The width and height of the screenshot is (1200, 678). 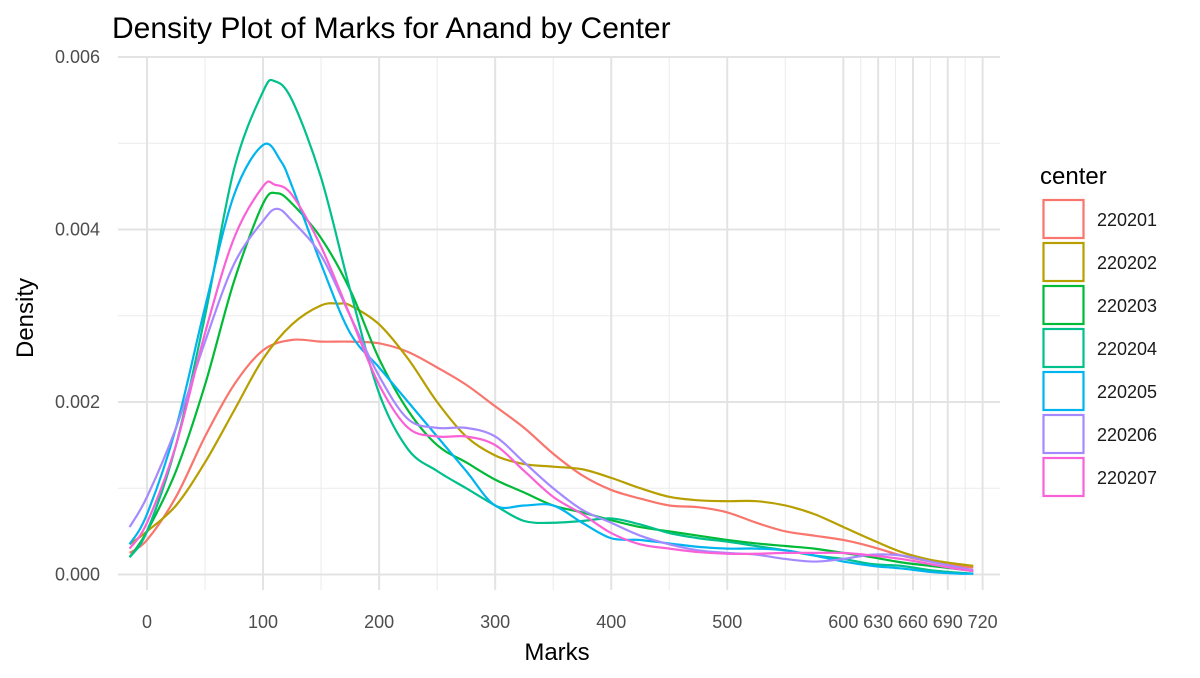 What do you see at coordinates (1127, 263) in the screenshot?
I see `legend-label: 220202` at bounding box center [1127, 263].